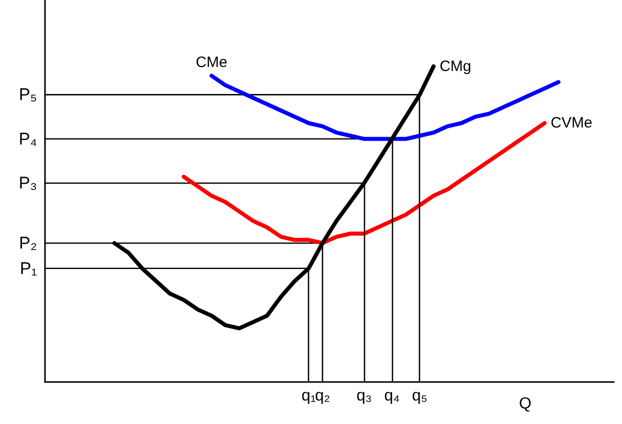 This screenshot has width=622, height=424. Describe the element at coordinates (212, 62) in the screenshot. I see `series-label: CMe` at that location.